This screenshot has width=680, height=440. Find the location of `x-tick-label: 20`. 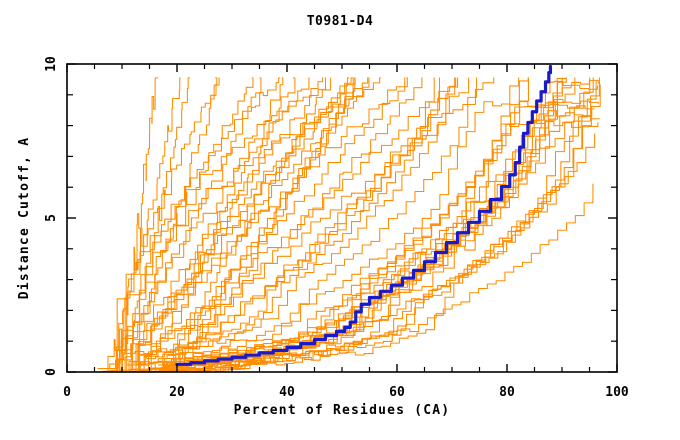

x-tick-label: 20 is located at coordinates (177, 392).